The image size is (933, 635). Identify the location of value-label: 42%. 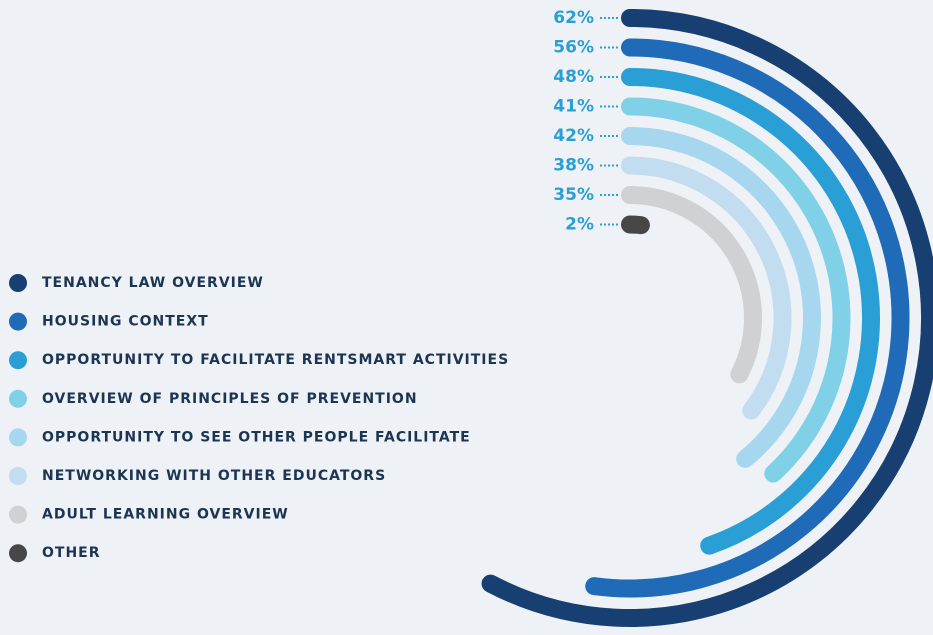
(573, 136).